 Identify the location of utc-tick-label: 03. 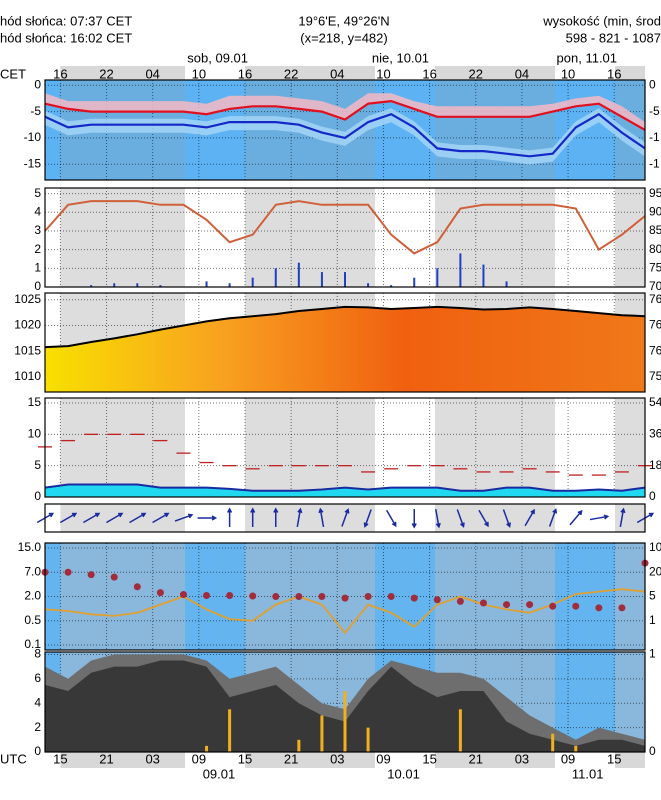
(152, 758).